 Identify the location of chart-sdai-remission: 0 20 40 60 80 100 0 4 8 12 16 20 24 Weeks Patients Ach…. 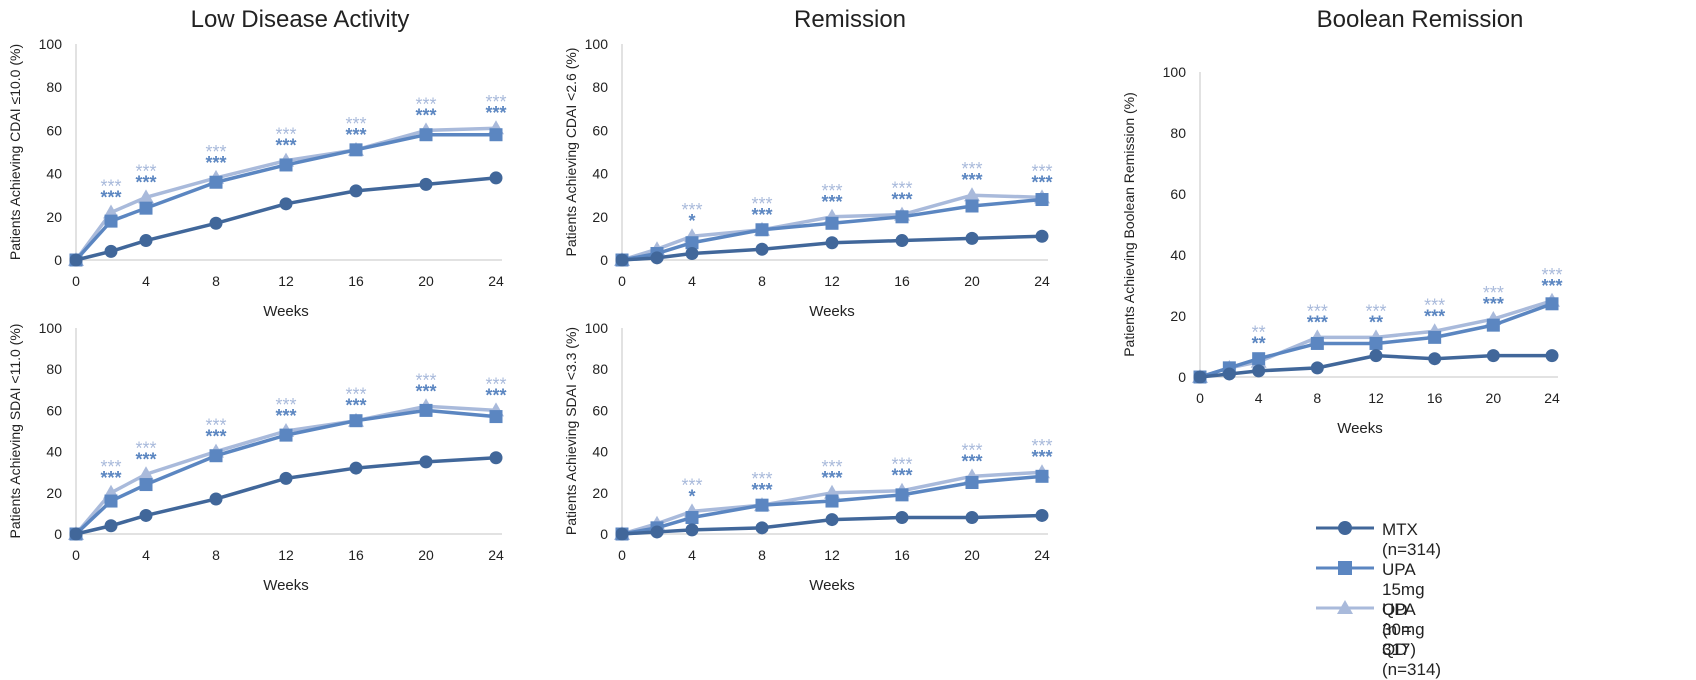
(808, 457).